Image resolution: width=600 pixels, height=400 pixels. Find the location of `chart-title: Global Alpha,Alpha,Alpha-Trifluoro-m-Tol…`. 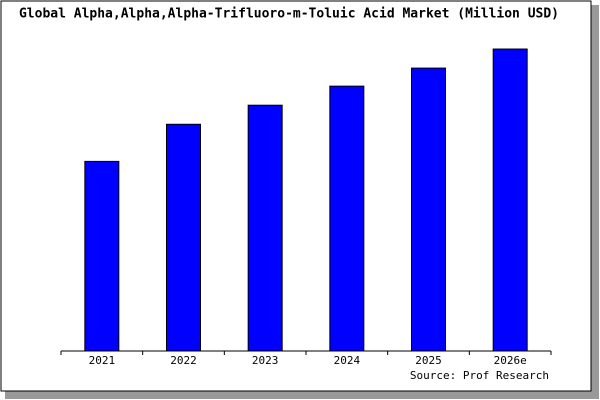

chart-title: Global Alpha,Alpha,Alpha-Trifluoro-m-Tol… is located at coordinates (289, 14).